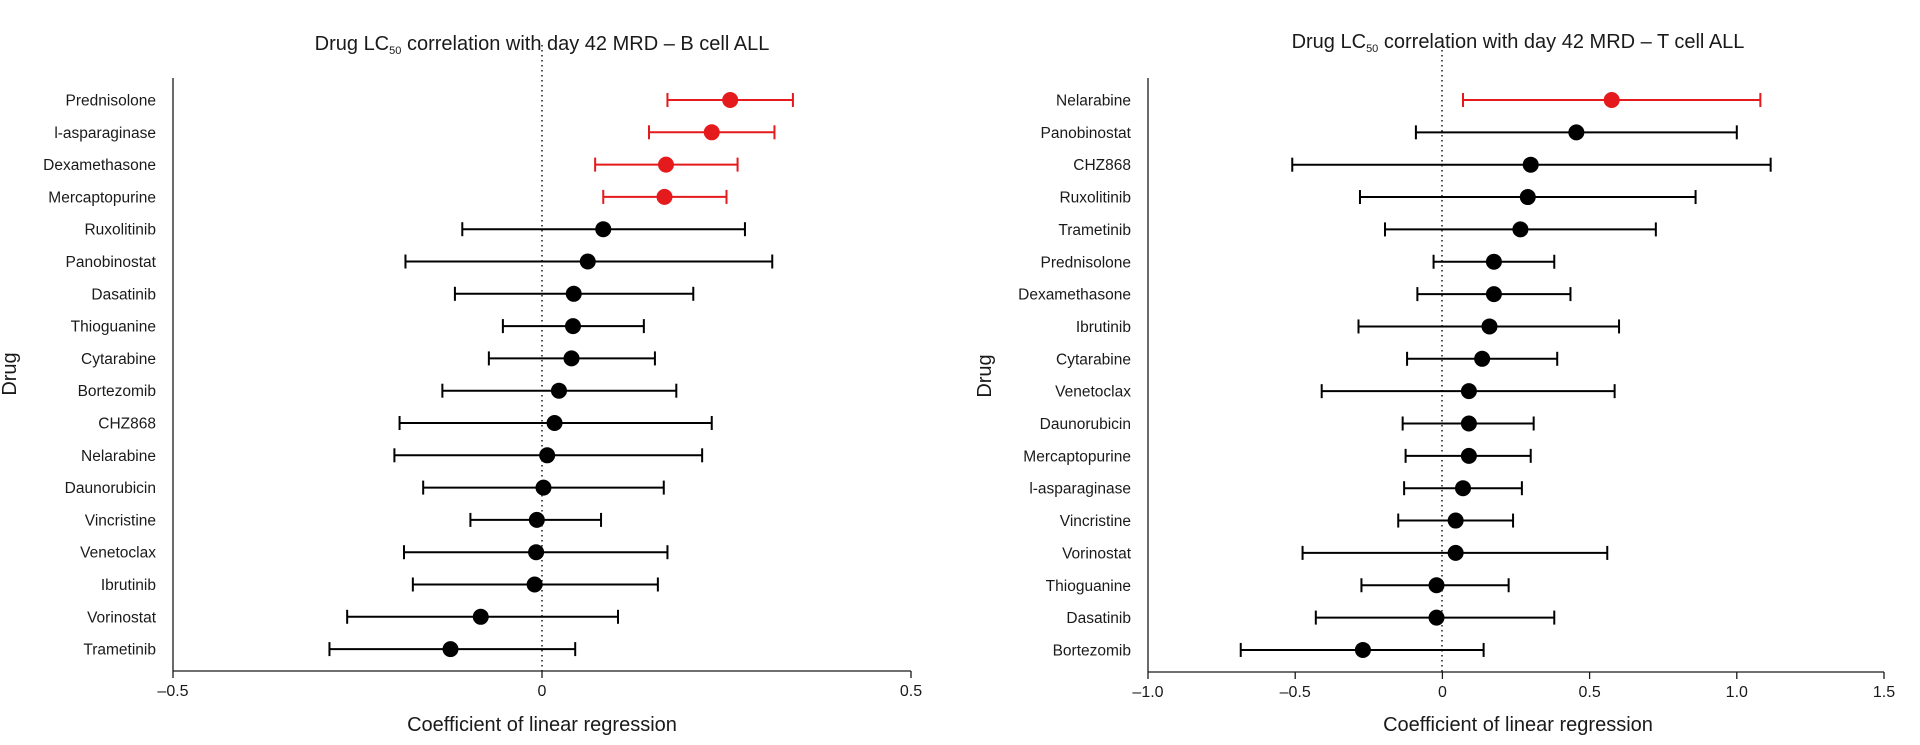 This screenshot has width=1920, height=745. I want to click on x-ticks: –1.0 –0.5 0 0.5 1.0 1.5, so click(1513, 686).